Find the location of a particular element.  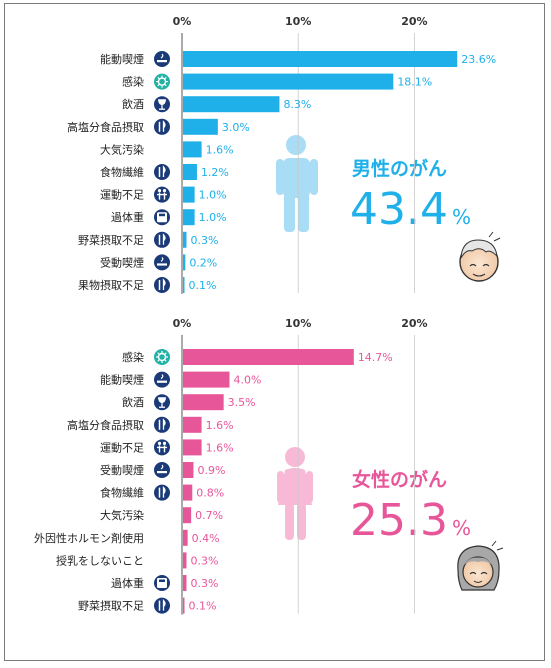

category-label: 能動喫煙 is located at coordinates (122, 59).